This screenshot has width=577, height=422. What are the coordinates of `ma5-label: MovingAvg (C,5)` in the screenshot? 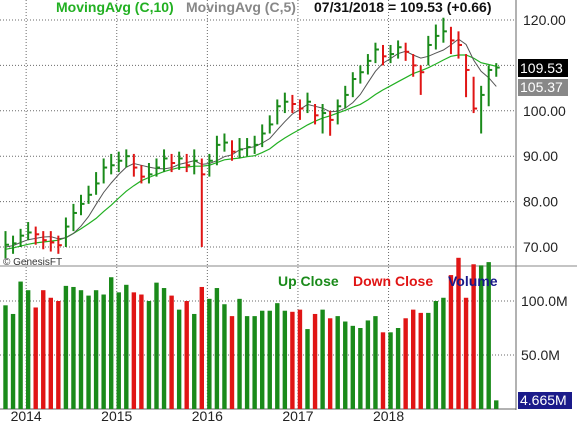 It's located at (241, 7).